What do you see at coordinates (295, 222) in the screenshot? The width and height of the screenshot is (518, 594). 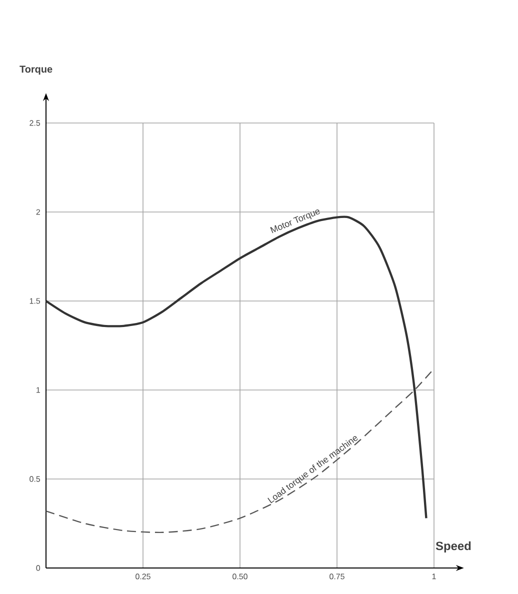 I see `text: Motor Torque` at bounding box center [295, 222].